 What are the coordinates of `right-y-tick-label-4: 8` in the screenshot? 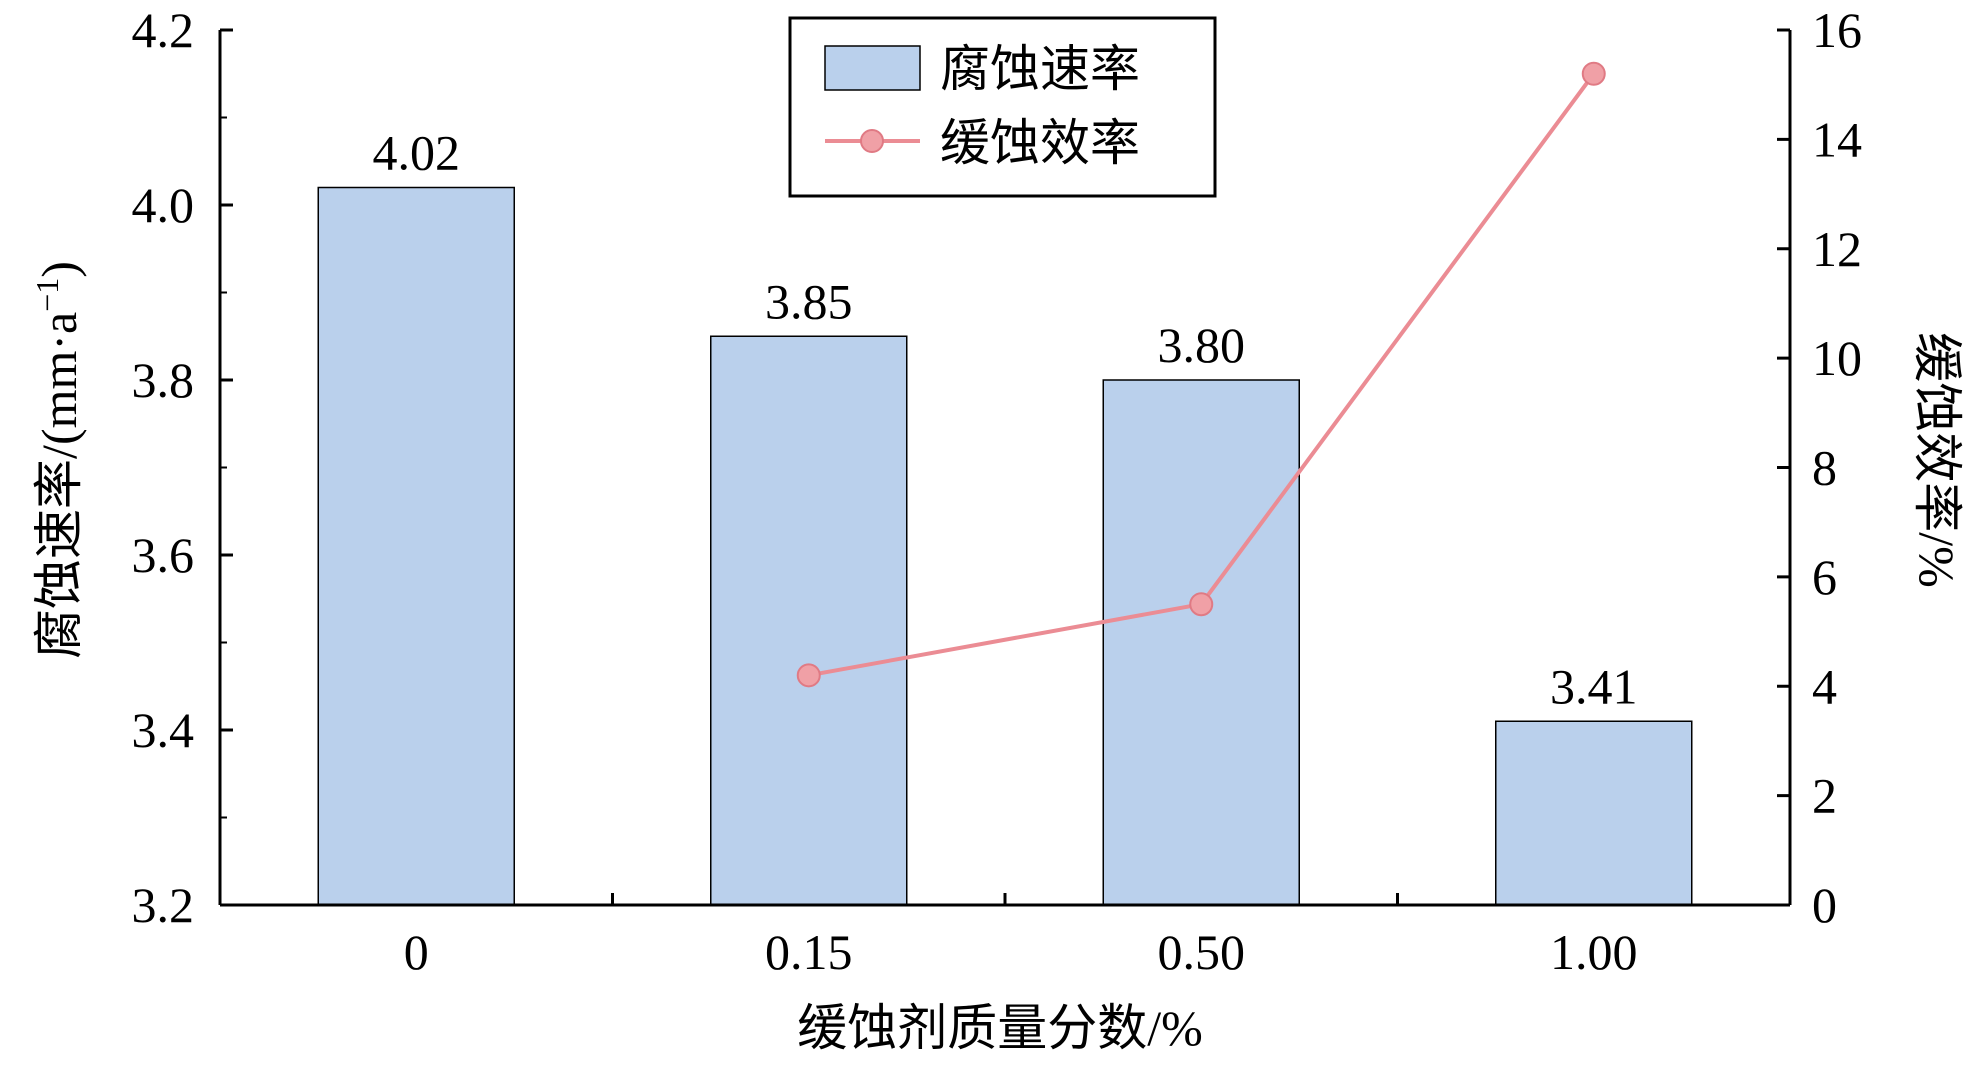 It's located at (1824, 468).